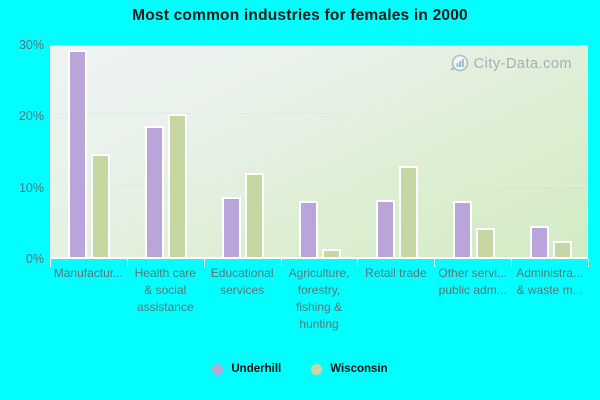  Describe the element at coordinates (165, 290) in the screenshot. I see `x-axis-label-2: Health care & social assistance` at that location.